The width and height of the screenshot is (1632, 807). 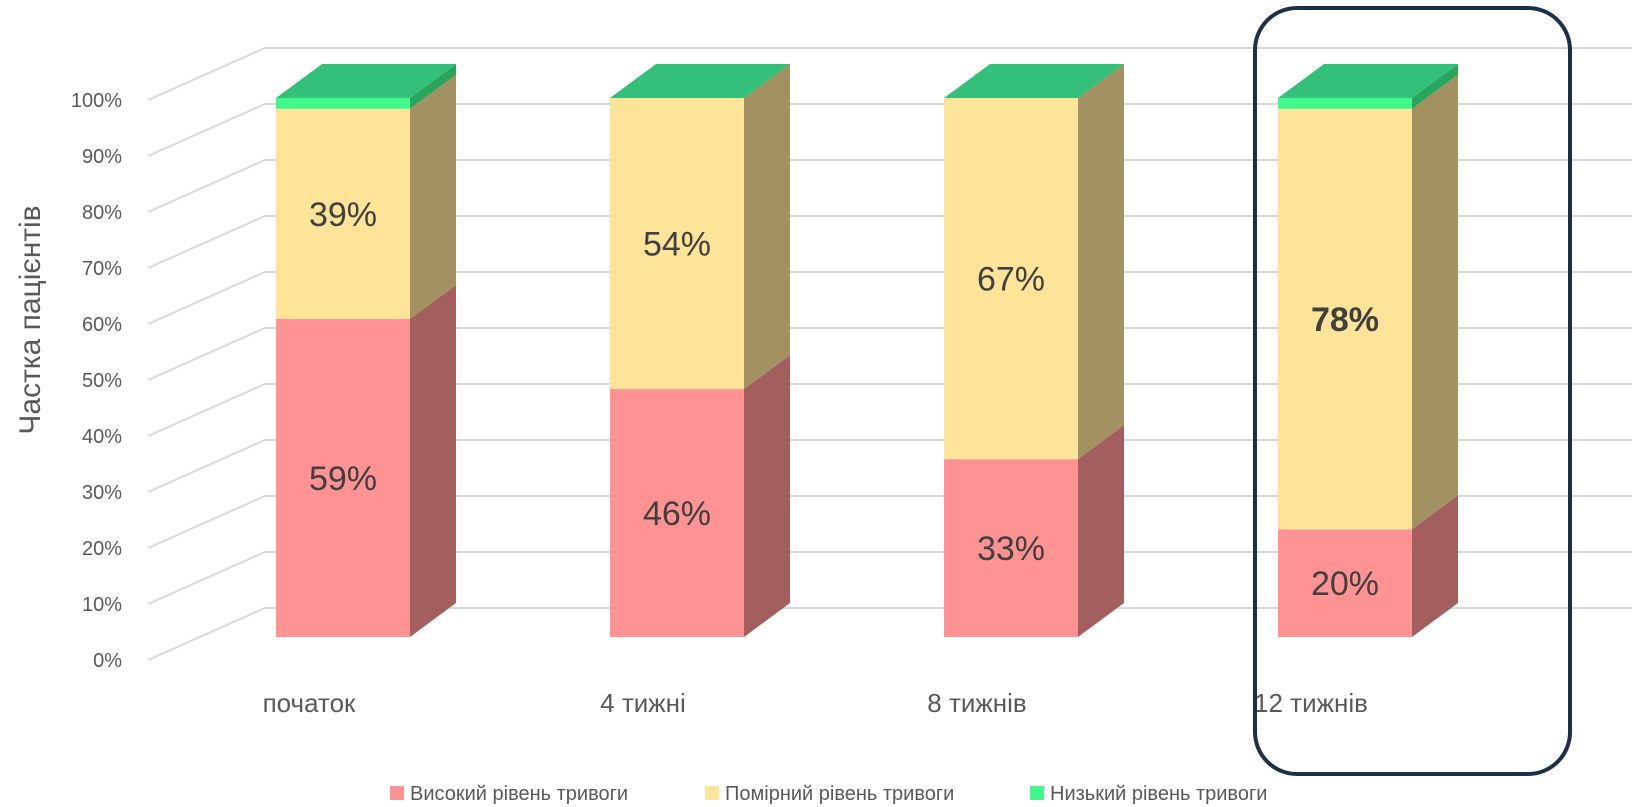 I want to click on y-tick-label: 100%, so click(x=96, y=101).